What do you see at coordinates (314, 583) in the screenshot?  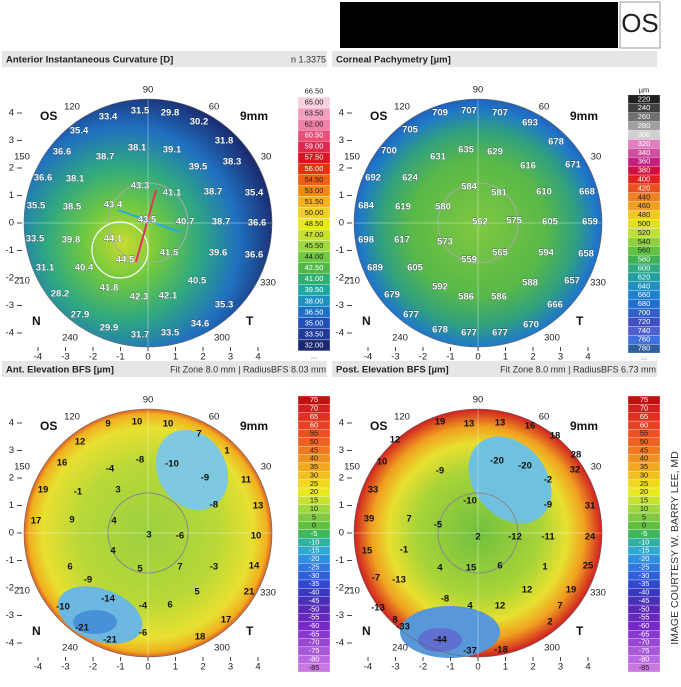 I see `scale-label: -35` at bounding box center [314, 583].